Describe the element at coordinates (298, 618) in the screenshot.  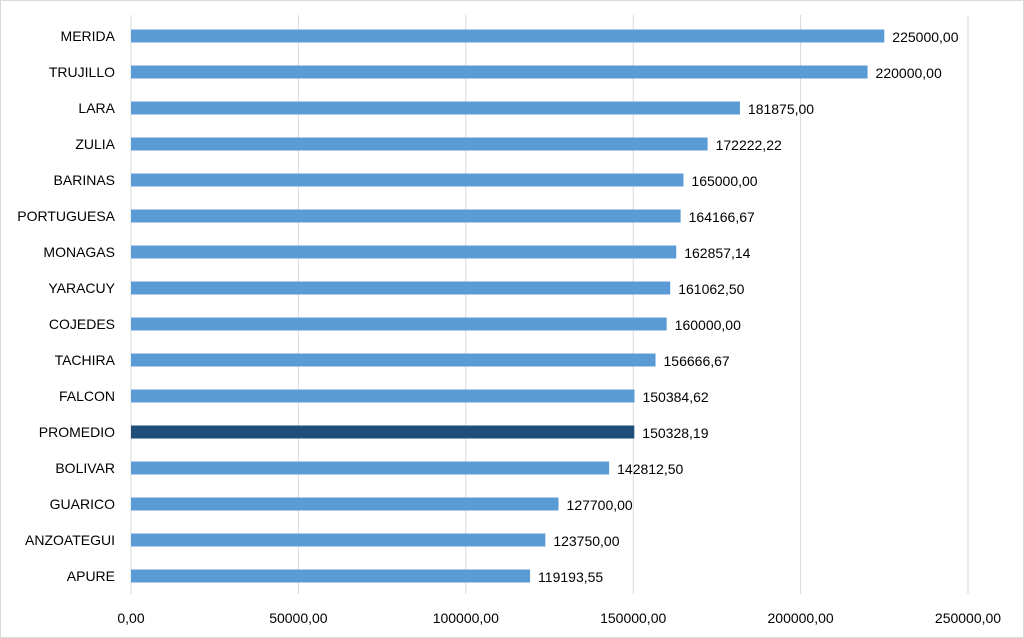
I see `x-tick-label: 50000,00` at that location.